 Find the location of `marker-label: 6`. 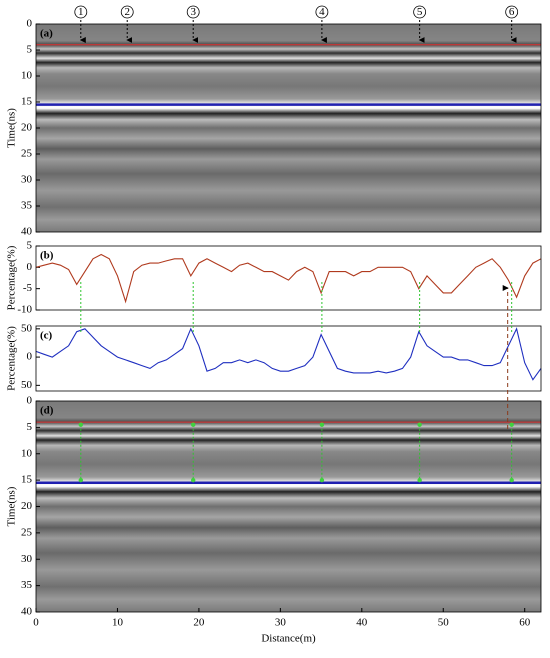

marker-label: 6 is located at coordinates (512, 12).